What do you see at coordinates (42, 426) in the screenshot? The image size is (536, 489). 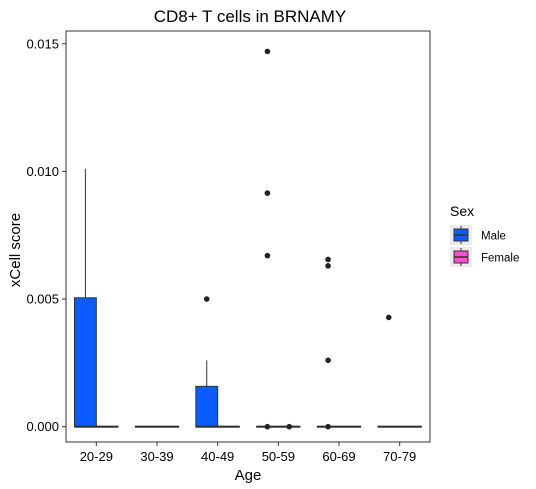 I see `y-tick-label: 0.000` at bounding box center [42, 426].